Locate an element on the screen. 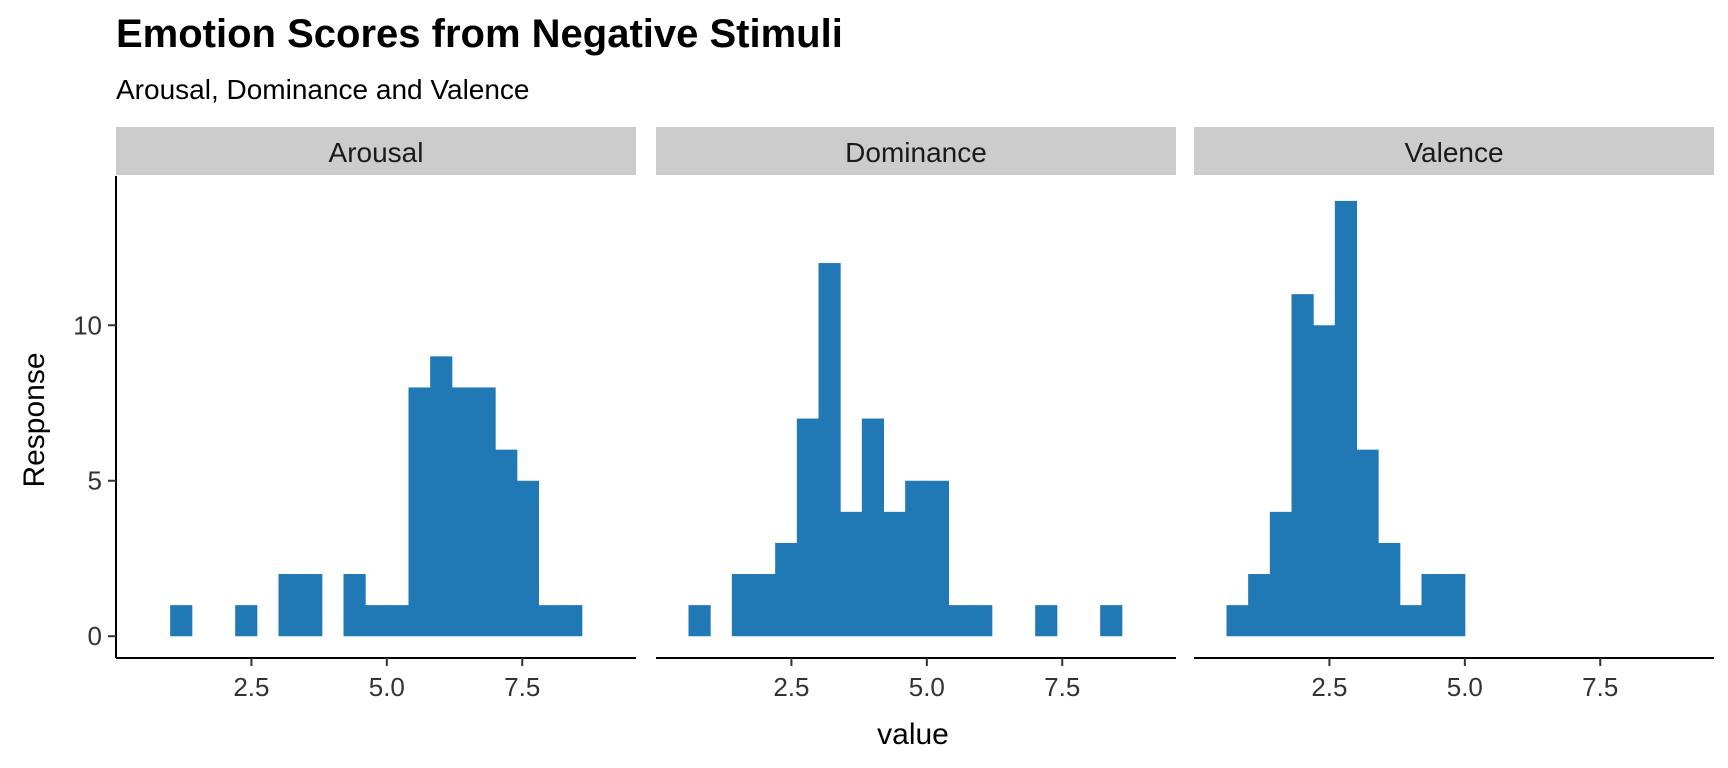  y-tick-label: 0 is located at coordinates (95, 636).